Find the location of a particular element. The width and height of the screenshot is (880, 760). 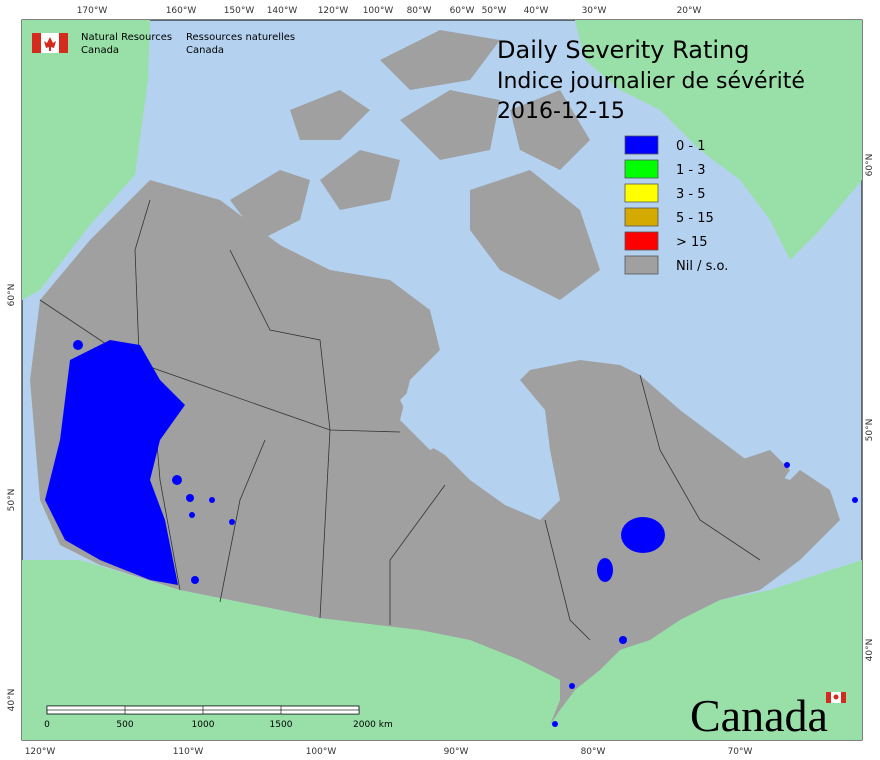

scale-label: 2000 km is located at coordinates (373, 725).